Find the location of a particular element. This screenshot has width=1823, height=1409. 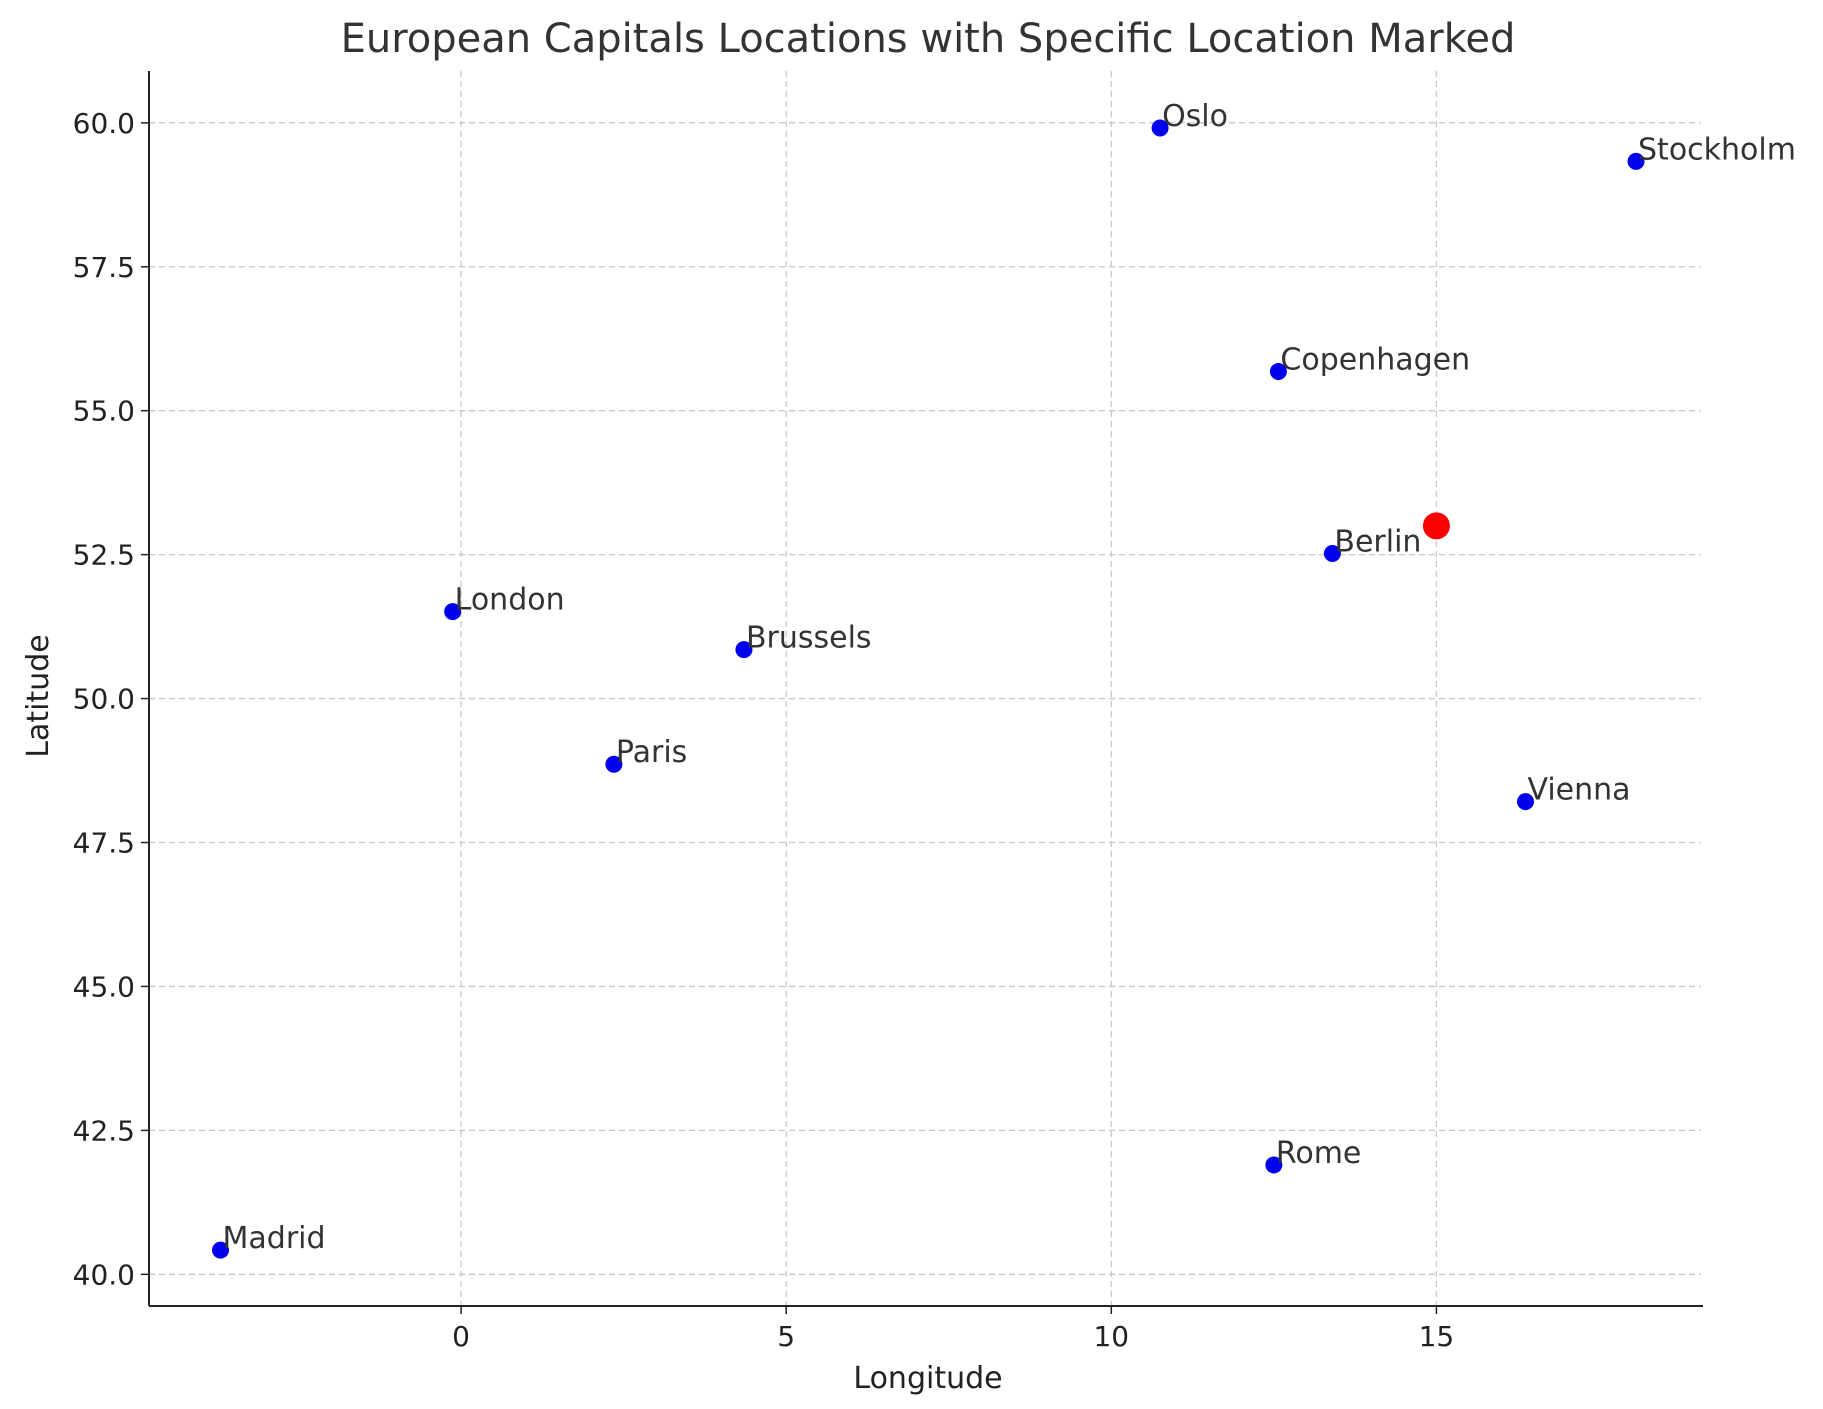

point-label-brussels: Brussels is located at coordinates (809, 638).